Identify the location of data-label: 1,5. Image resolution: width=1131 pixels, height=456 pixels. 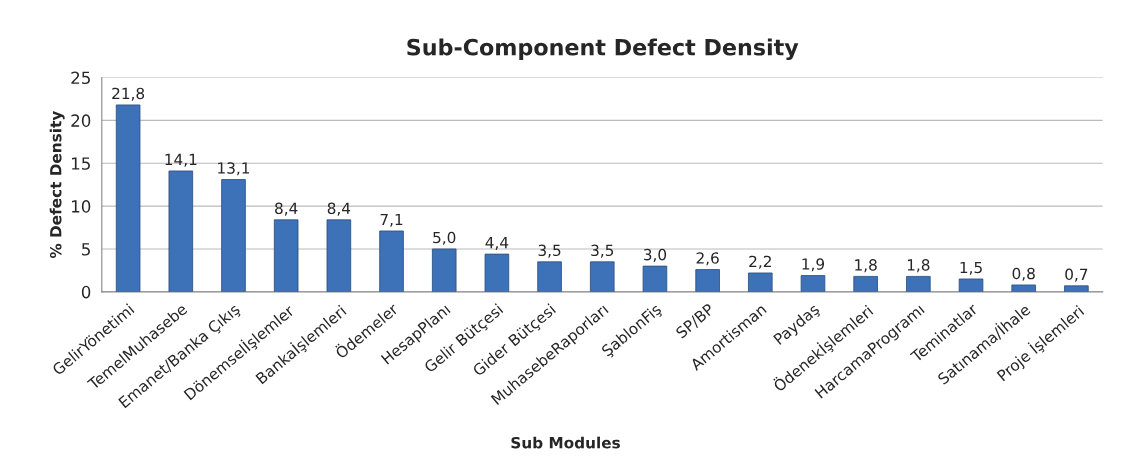
(971, 268).